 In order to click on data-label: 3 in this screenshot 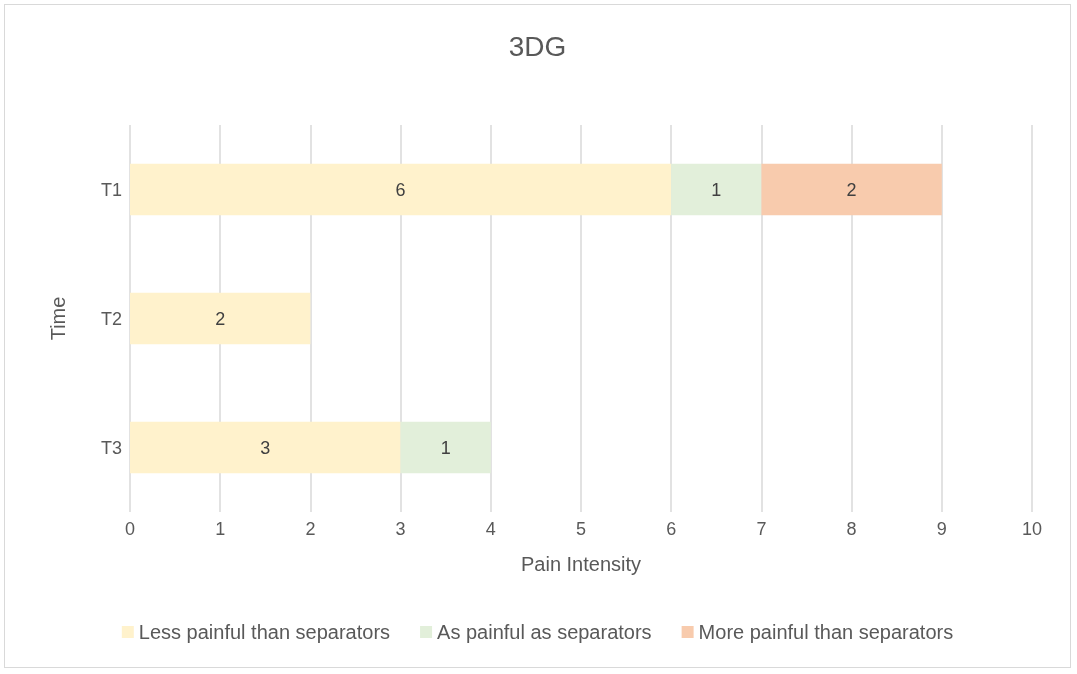, I will do `click(265, 447)`.